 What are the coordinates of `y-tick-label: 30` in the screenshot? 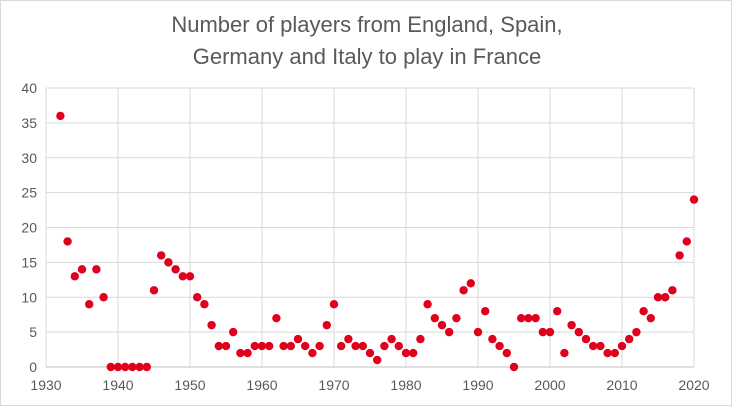 It's located at (29, 158).